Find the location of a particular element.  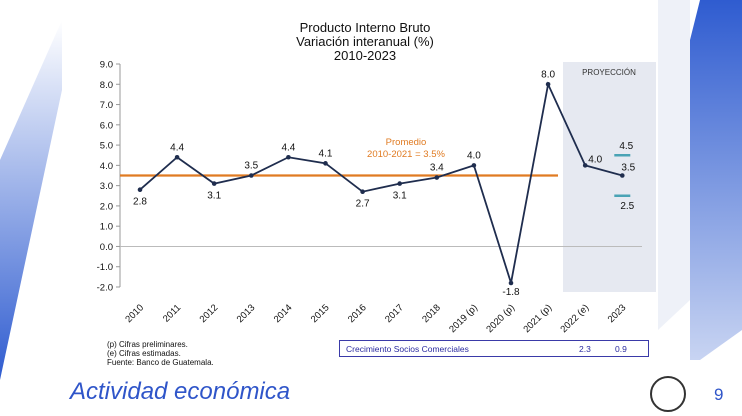

partners-2023: 0.9 is located at coordinates (621, 349).